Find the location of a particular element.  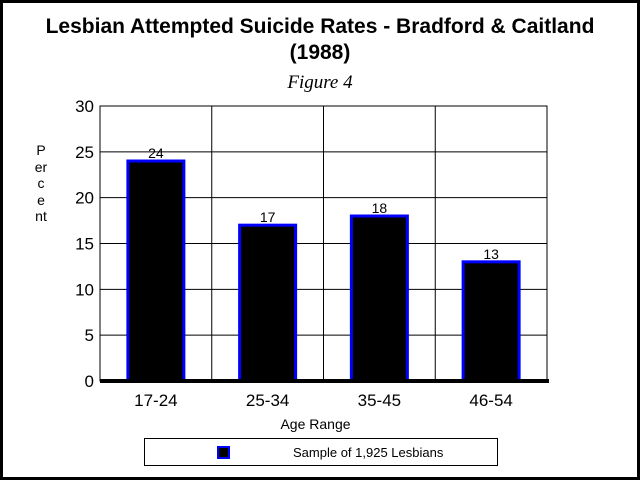

y-tick-label-25: 25 is located at coordinates (84, 152).